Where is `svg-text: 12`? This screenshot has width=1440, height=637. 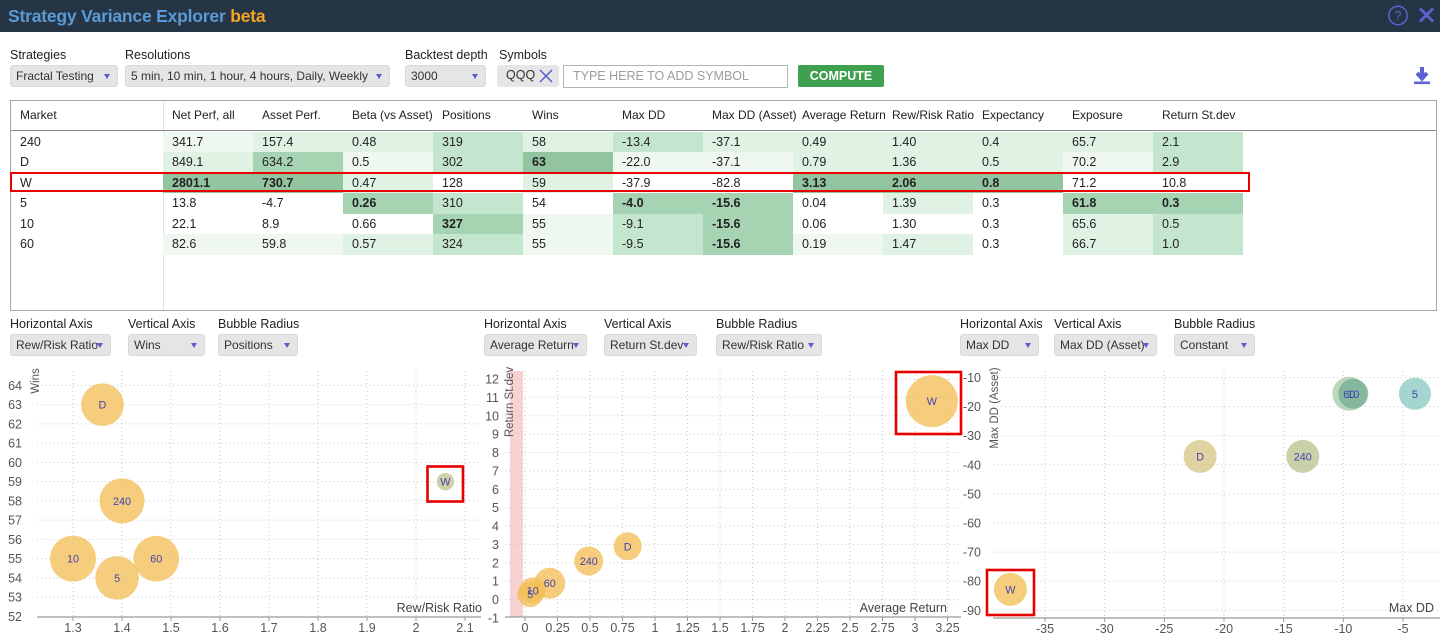
svg-text: 12 is located at coordinates (492, 380).